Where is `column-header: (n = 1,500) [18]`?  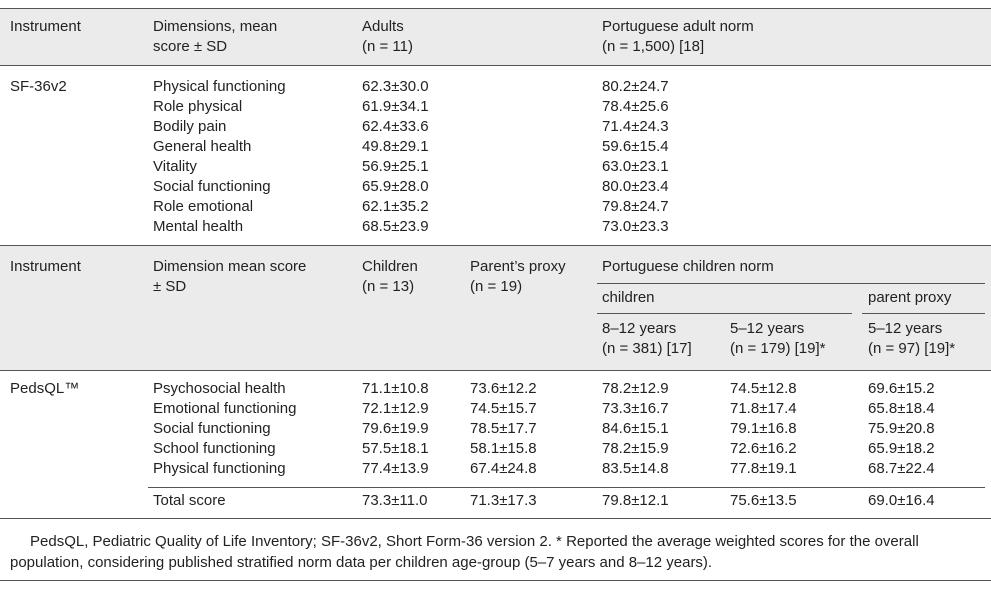 column-header: (n = 1,500) [18] is located at coordinates (653, 46).